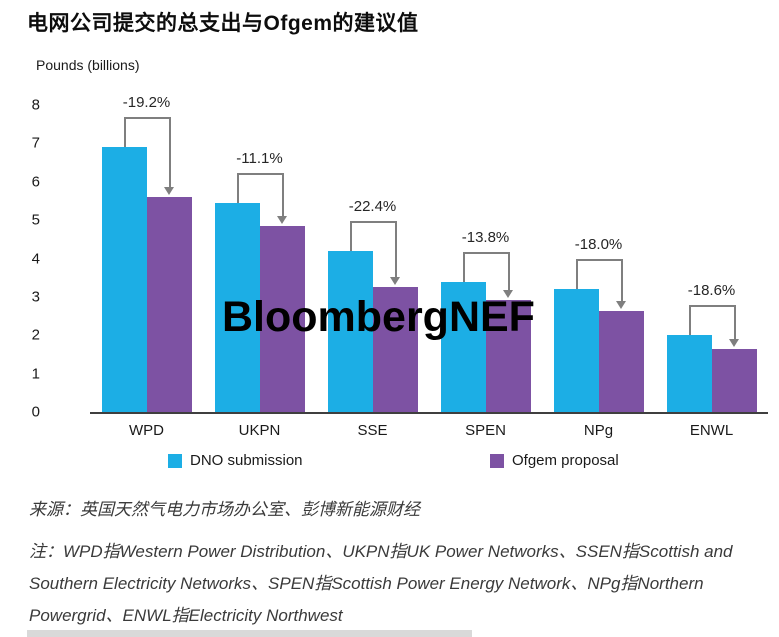  What do you see at coordinates (35, 105) in the screenshot?
I see `y-tick-label: 8` at bounding box center [35, 105].